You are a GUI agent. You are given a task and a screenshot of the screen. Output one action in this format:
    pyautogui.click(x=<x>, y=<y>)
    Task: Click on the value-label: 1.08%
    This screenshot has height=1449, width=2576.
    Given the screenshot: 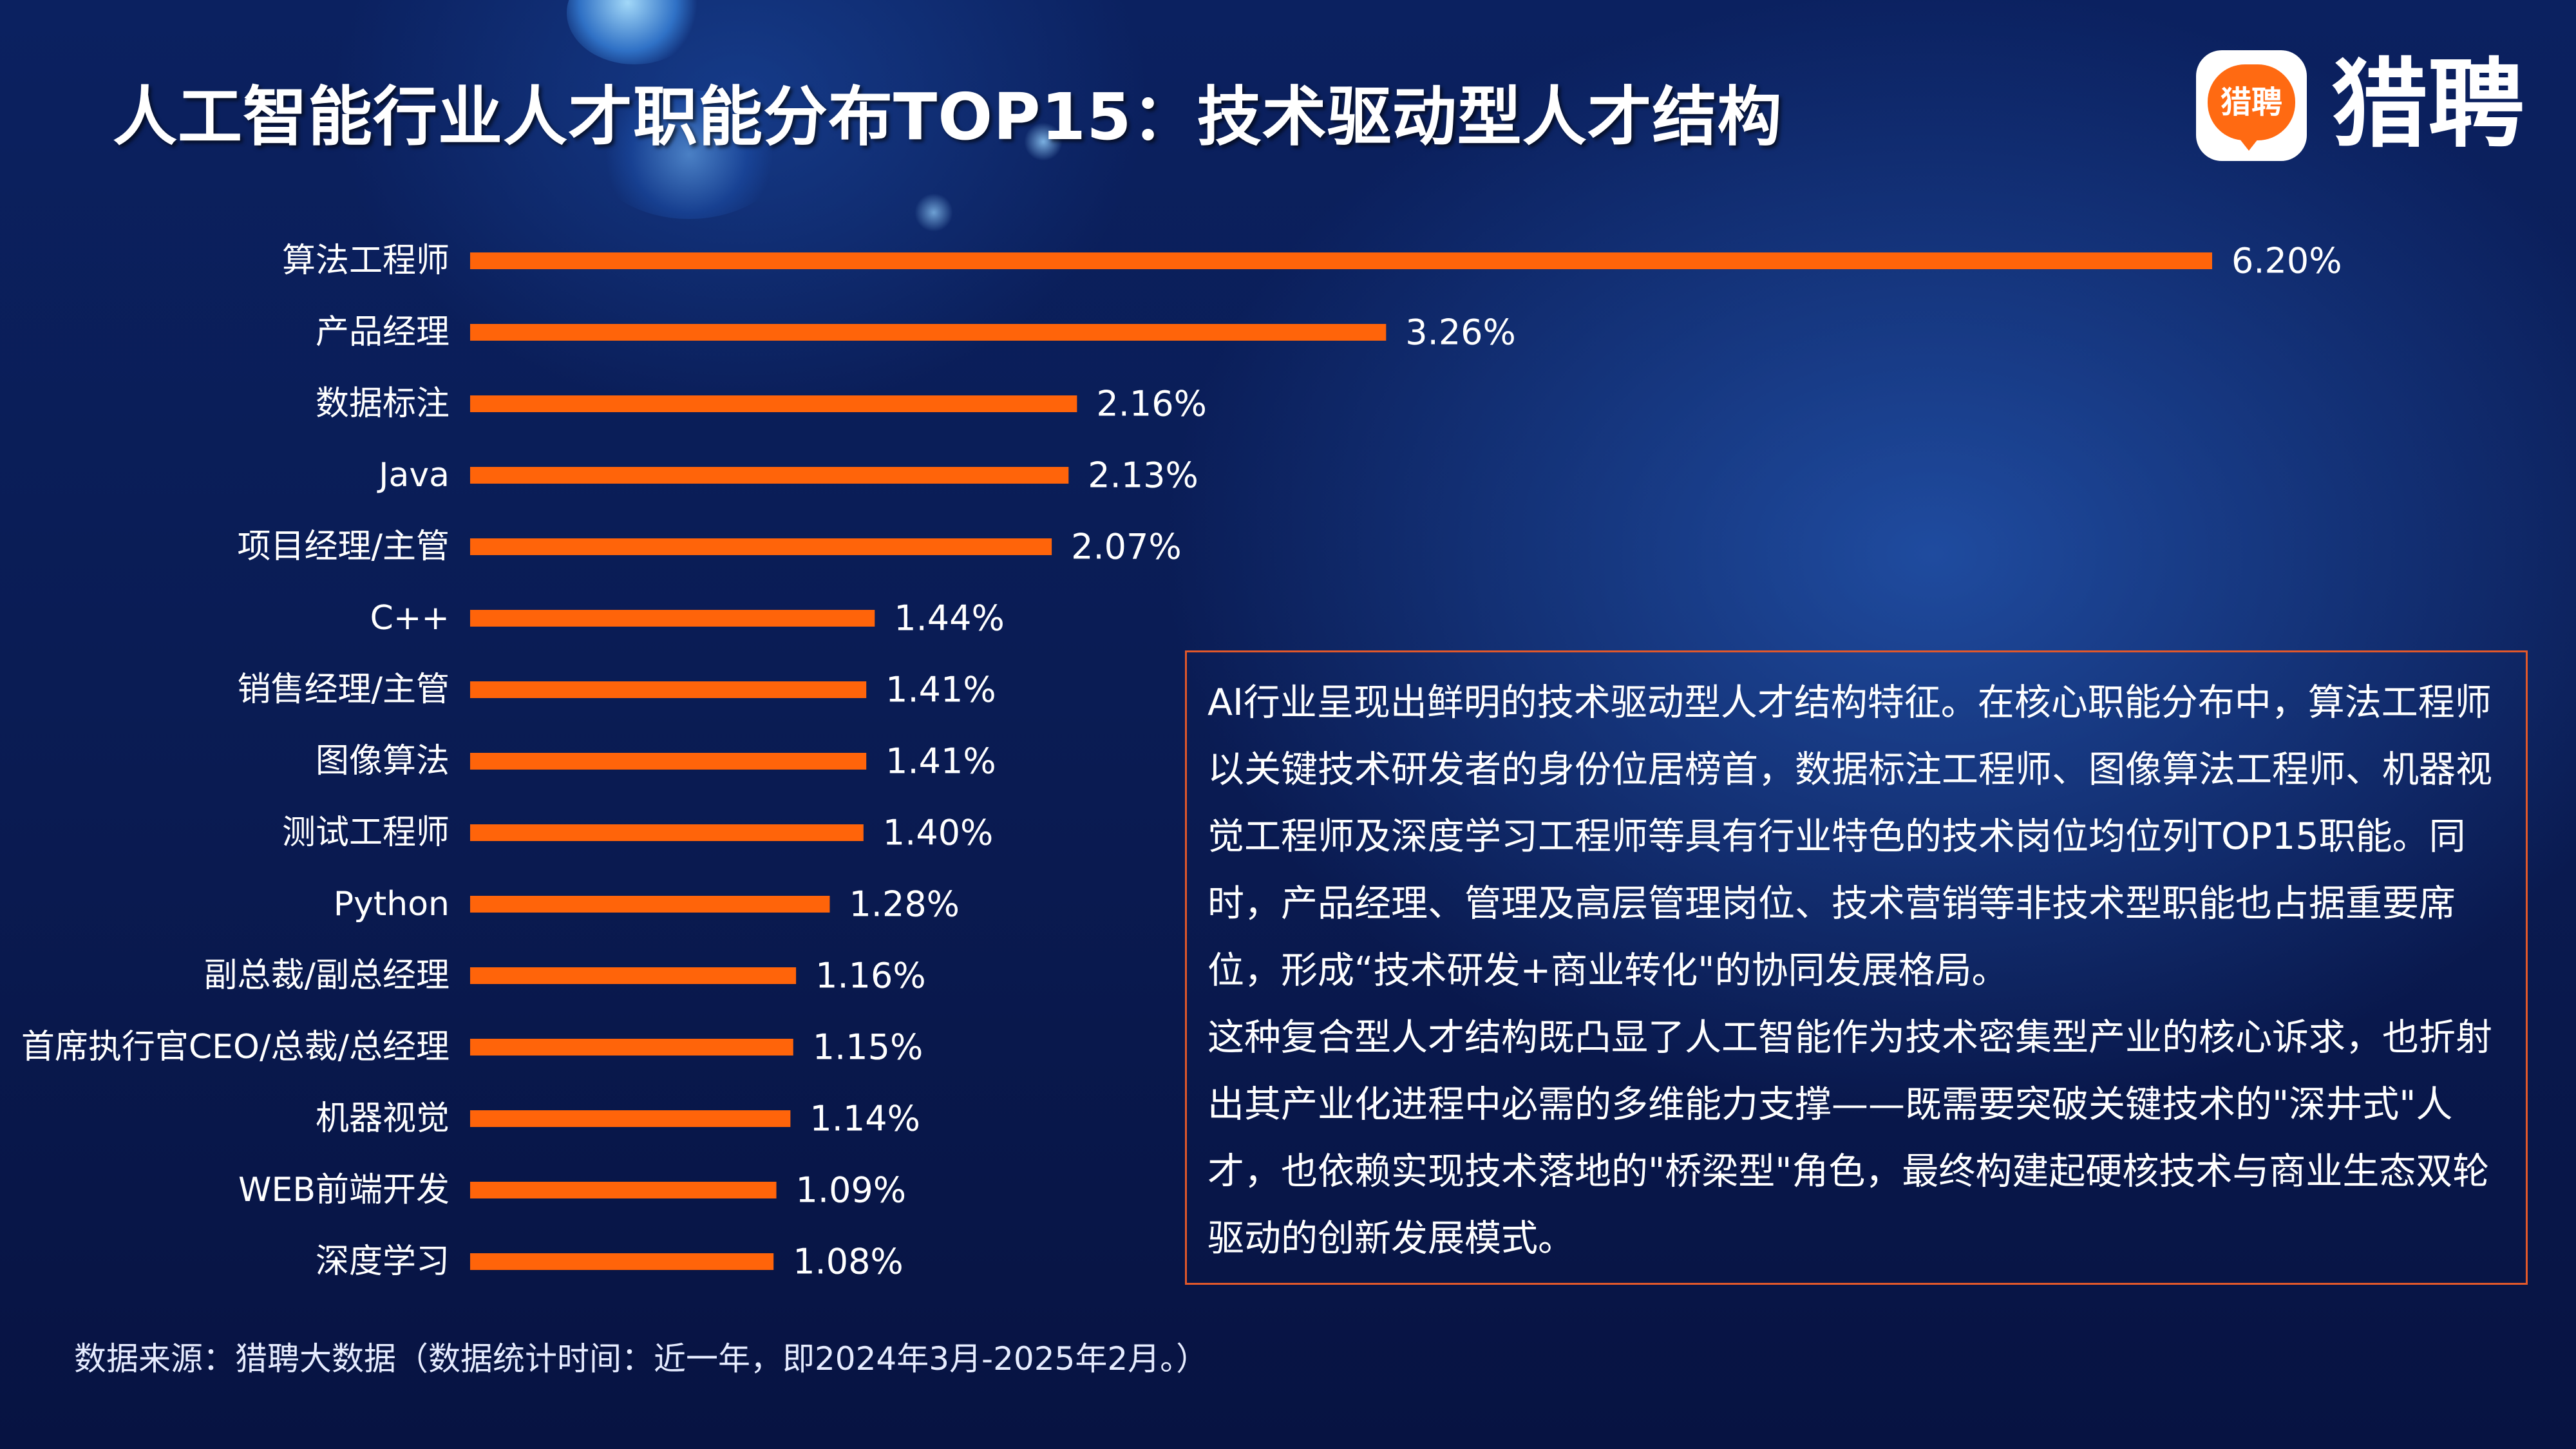 What is the action you would take?
    pyautogui.click(x=848, y=1262)
    